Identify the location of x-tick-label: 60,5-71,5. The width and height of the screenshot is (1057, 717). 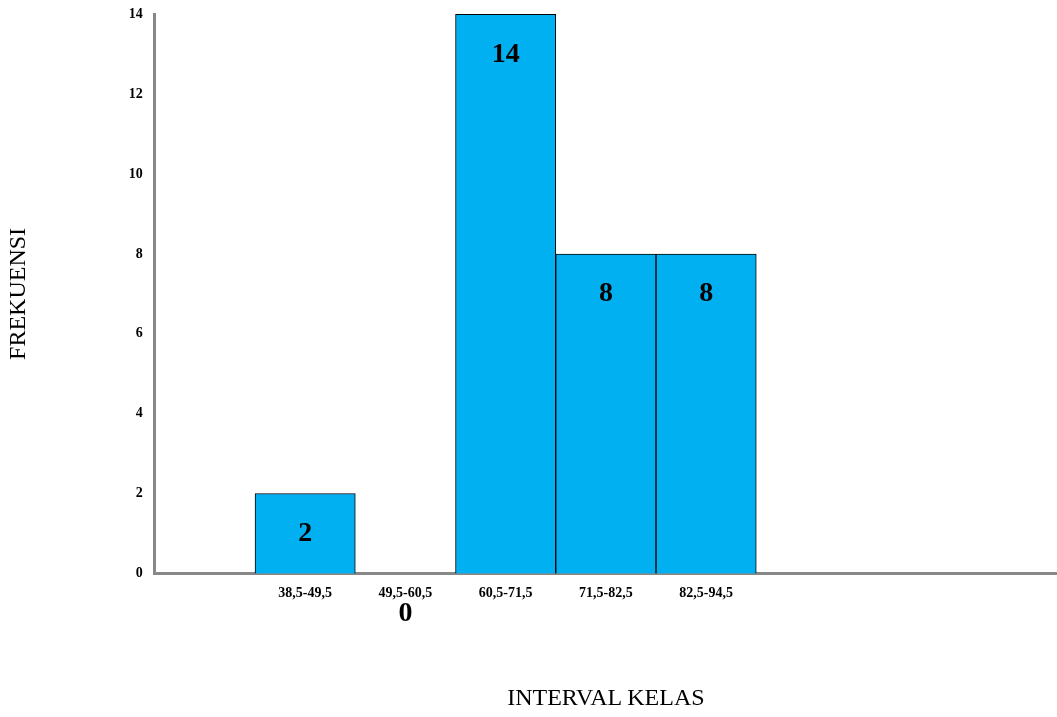
(505, 593).